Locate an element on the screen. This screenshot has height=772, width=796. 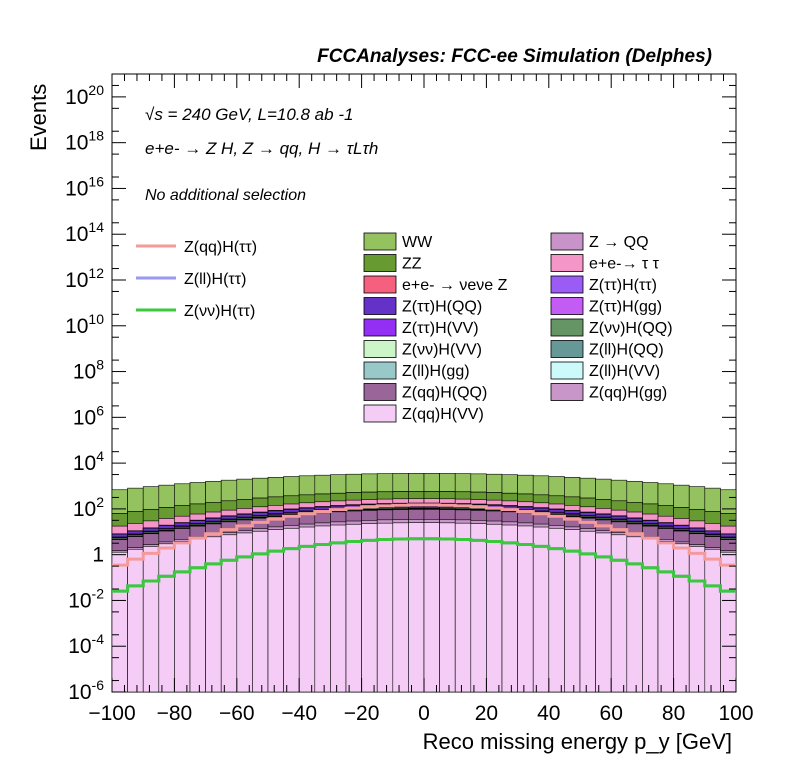
y-tick-label: 10⁻⁴ is located at coordinates (86, 644).